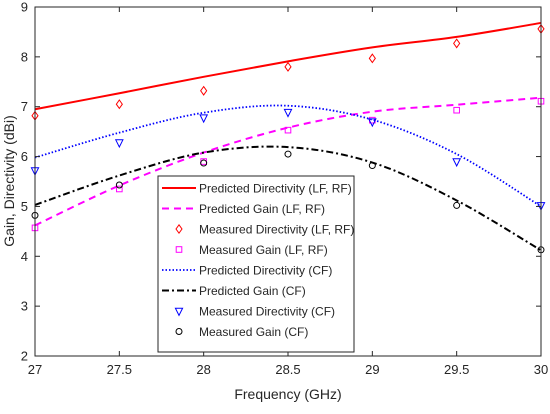  I want to click on y-tick-label: 4, so click(24, 256).